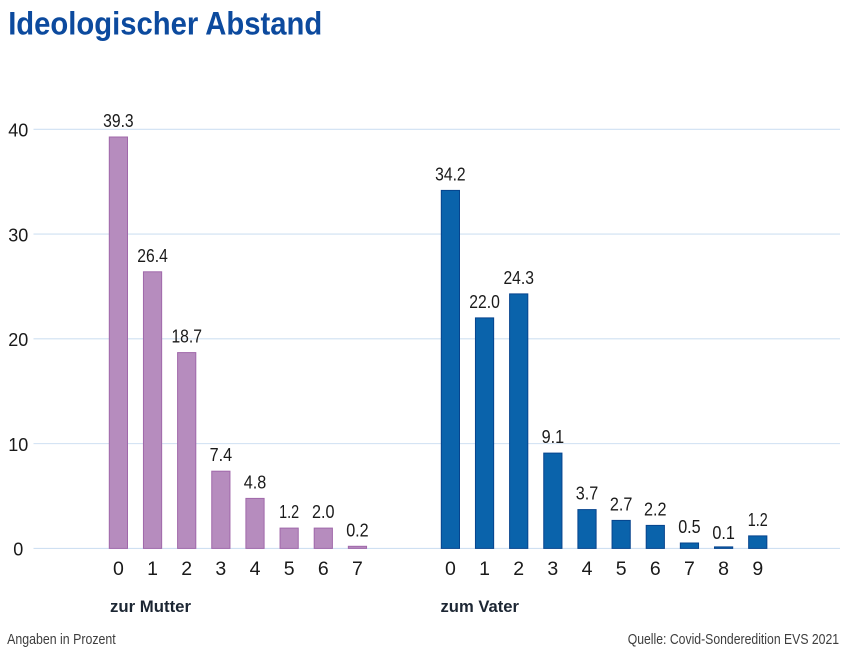  Describe the element at coordinates (186, 337) in the screenshot. I see `svg-text: 18.7` at that location.